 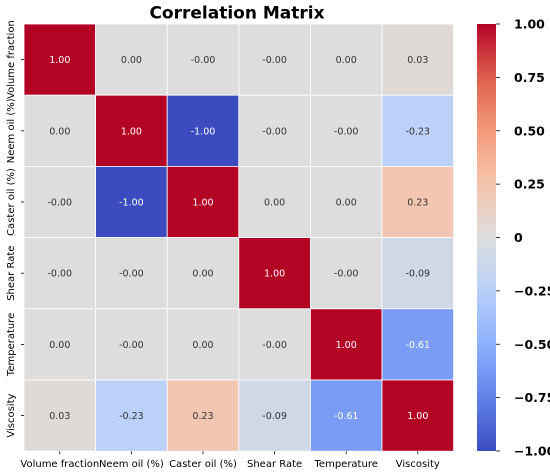 What do you see at coordinates (203, 464) in the screenshot?
I see `x-tick-label: Caster oil (%)` at bounding box center [203, 464].